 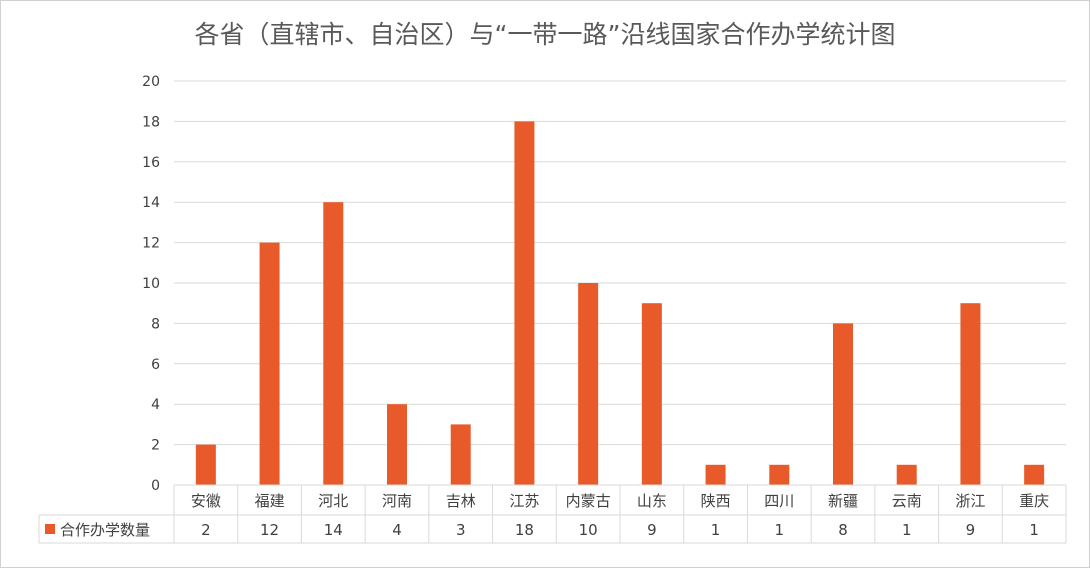 What do you see at coordinates (50, 529) in the screenshot?
I see `legend-swatch` at bounding box center [50, 529].